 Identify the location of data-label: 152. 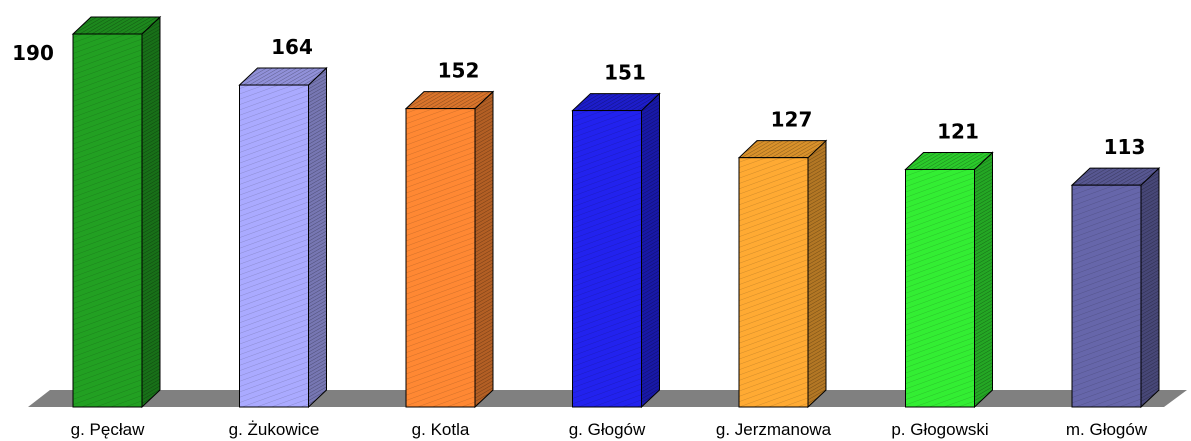
(459, 71).